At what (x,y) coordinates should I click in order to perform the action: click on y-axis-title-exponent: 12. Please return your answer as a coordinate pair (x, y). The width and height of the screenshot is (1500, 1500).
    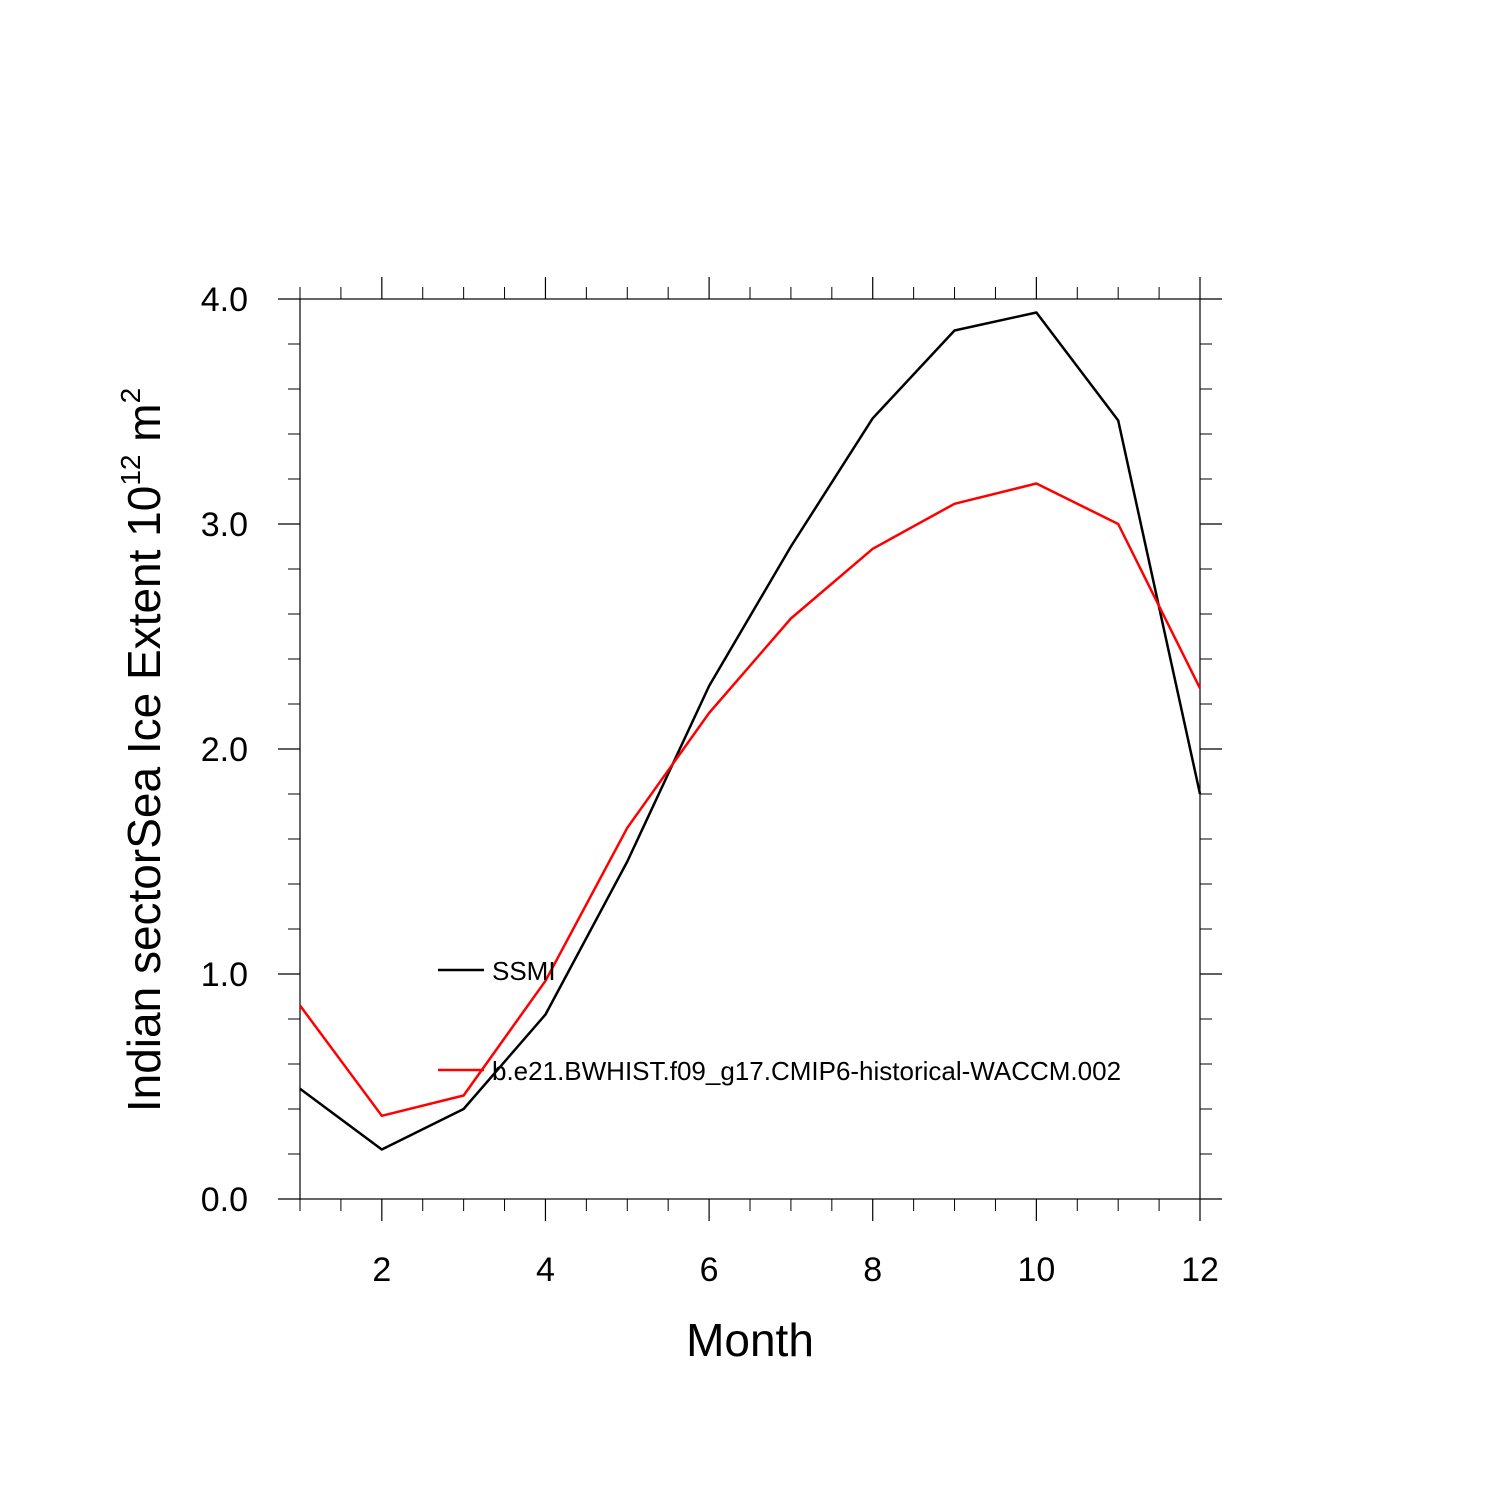
    Looking at the image, I should click on (130, 470).